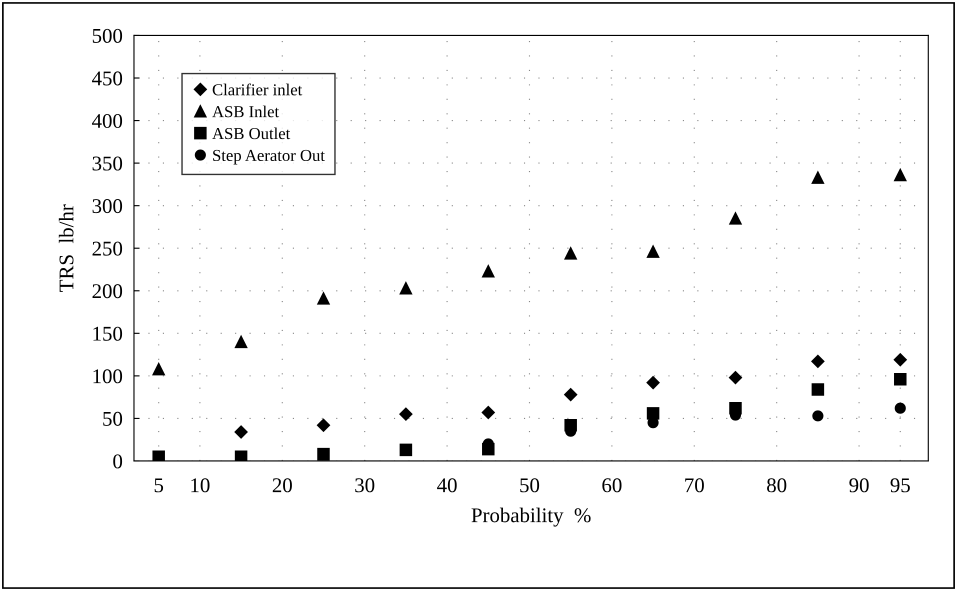 The image size is (957, 591). I want to click on x-tick-label: 30, so click(364, 485).